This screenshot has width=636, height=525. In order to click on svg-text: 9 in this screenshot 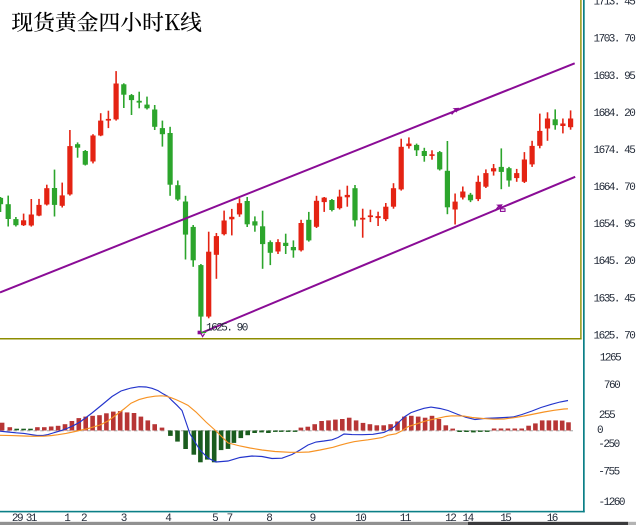, I will do `click(313, 519)`.